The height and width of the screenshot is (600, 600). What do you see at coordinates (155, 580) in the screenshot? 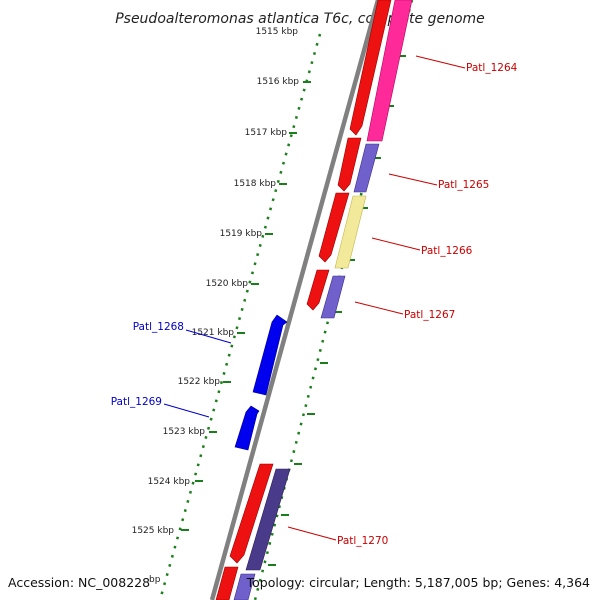
I see `accession-bp-unit: bp` at bounding box center [155, 580].